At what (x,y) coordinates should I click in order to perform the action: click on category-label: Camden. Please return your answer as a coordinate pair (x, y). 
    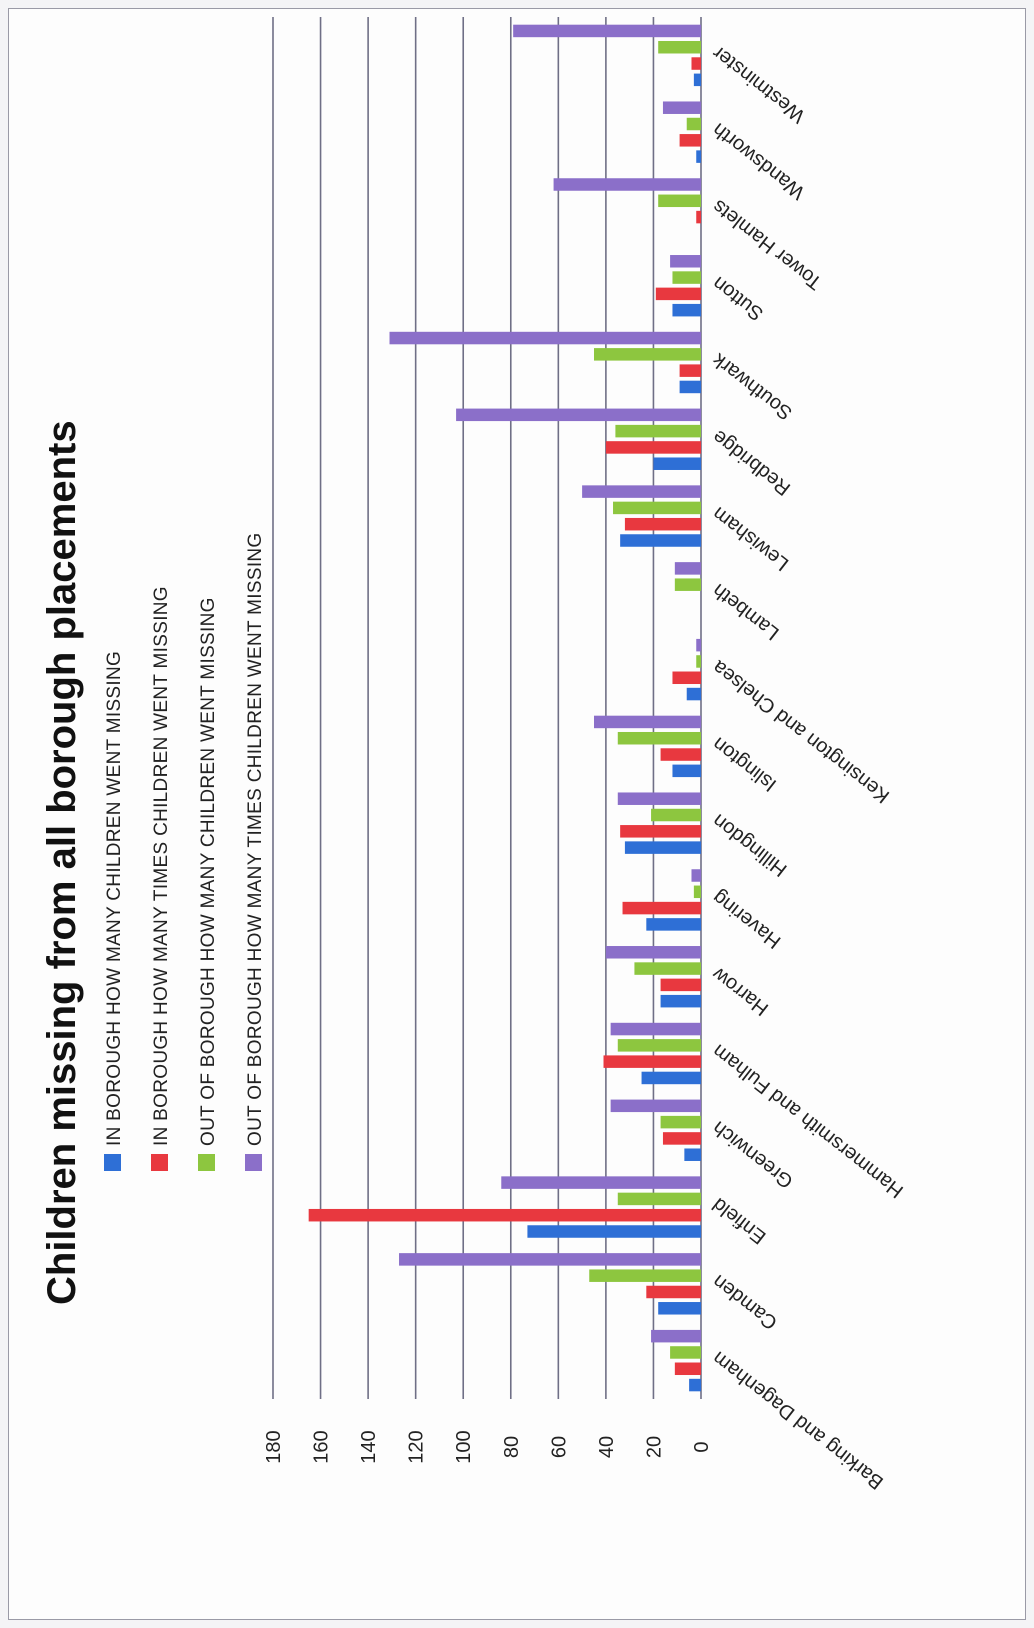
    Looking at the image, I should click on (745, 1302).